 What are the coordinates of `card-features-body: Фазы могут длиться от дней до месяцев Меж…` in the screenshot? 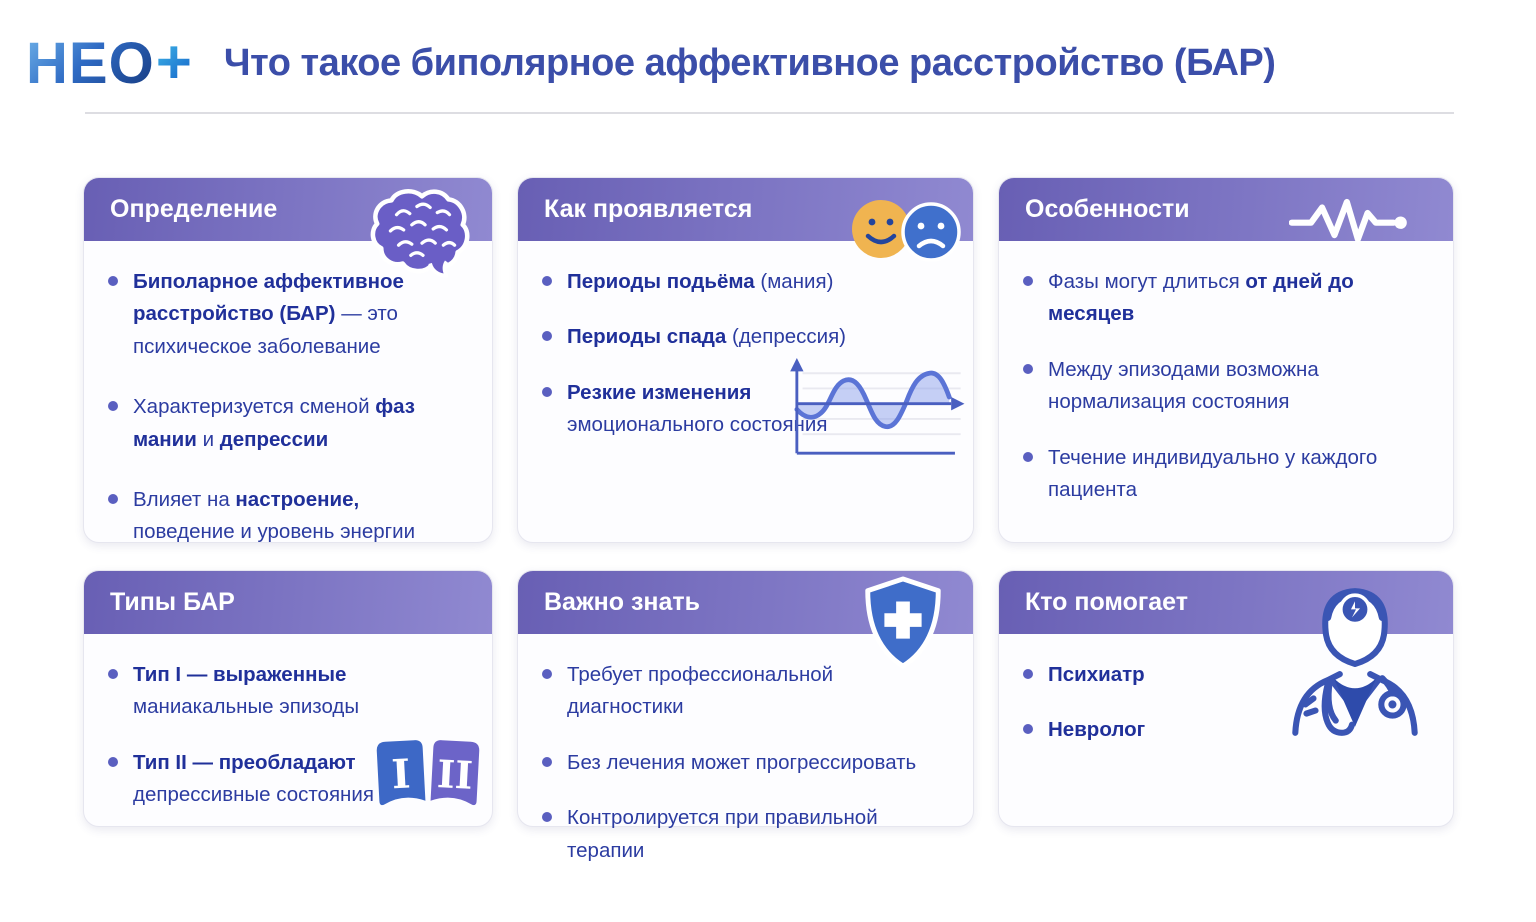 It's located at (1226, 390).